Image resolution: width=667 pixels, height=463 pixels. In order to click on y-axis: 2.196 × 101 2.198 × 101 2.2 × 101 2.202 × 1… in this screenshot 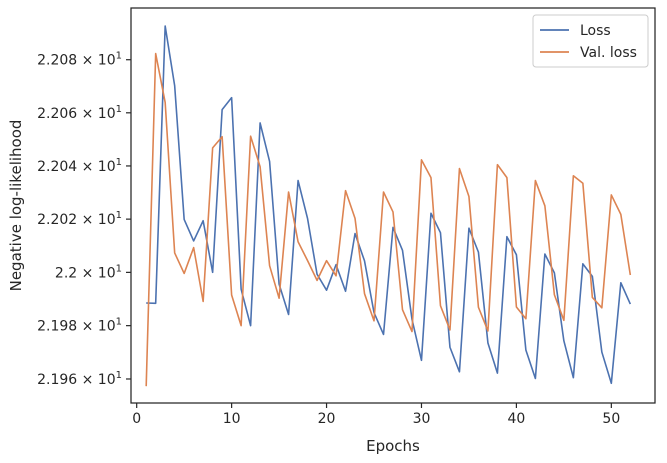, I will do `click(84, 219)`.